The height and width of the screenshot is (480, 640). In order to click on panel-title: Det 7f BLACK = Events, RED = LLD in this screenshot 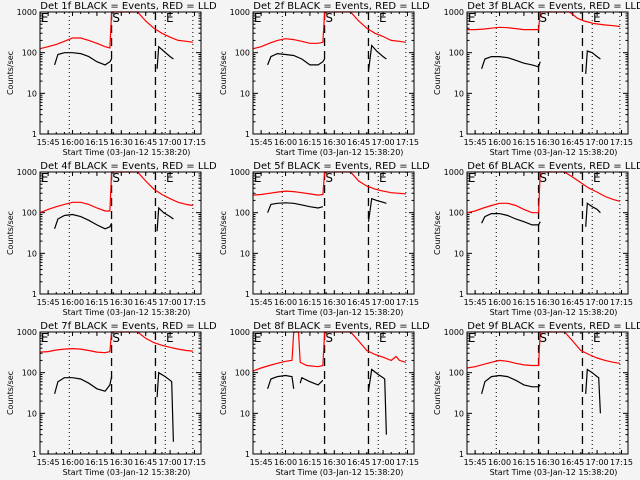, I will do `click(128, 326)`.